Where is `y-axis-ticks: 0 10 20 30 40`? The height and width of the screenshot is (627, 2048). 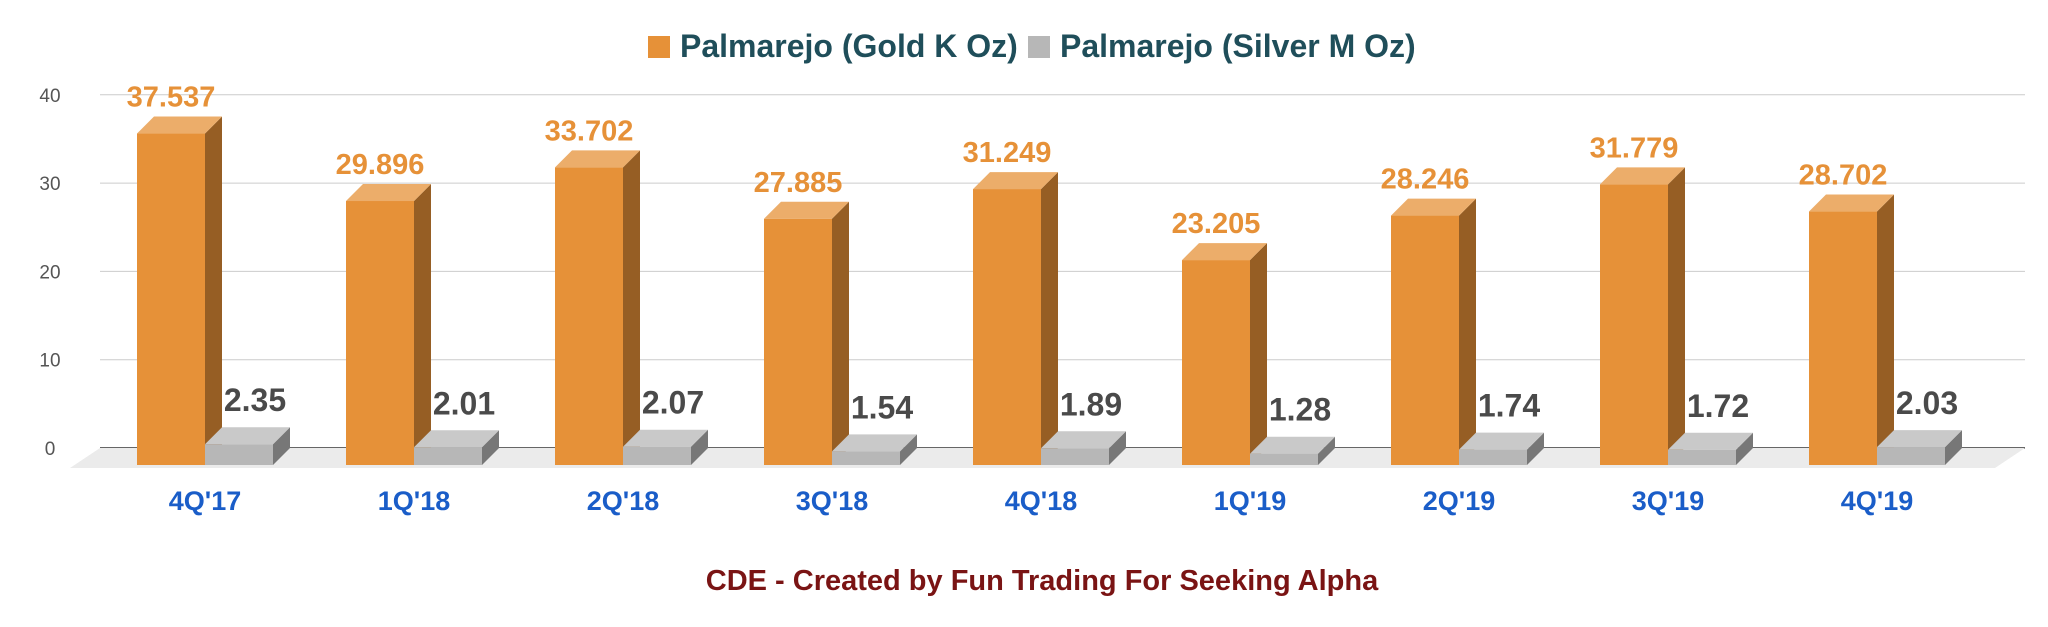
y-axis-ticks: 0 10 20 30 40 is located at coordinates (49, 273).